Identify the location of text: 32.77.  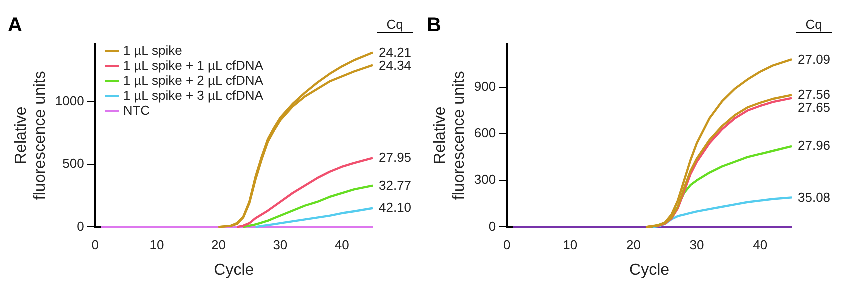
(395, 185).